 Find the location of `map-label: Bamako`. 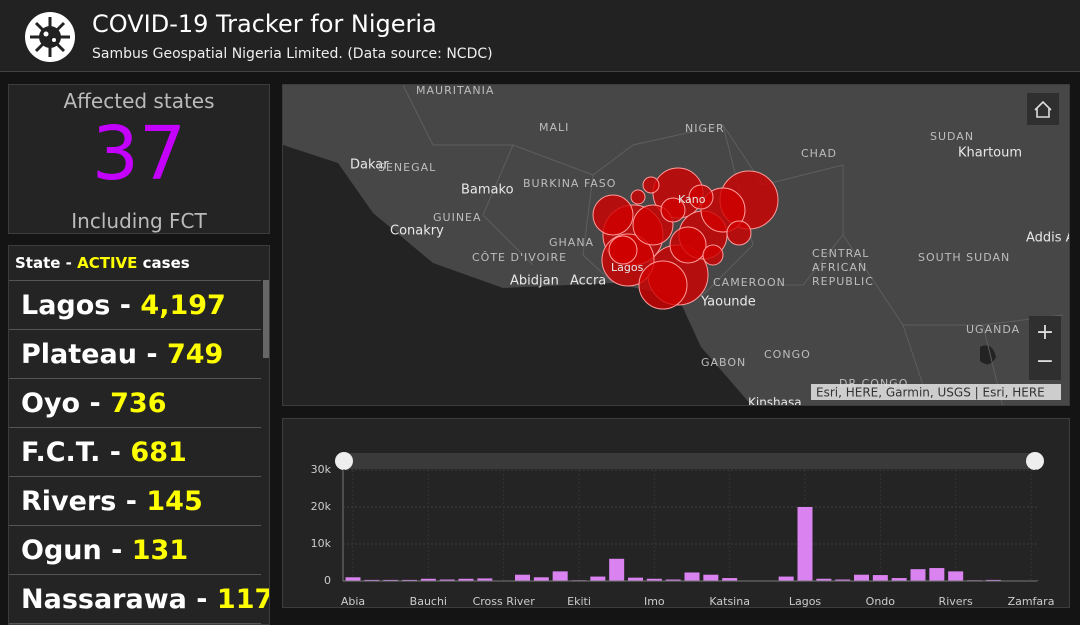

map-label: Bamako is located at coordinates (487, 190).